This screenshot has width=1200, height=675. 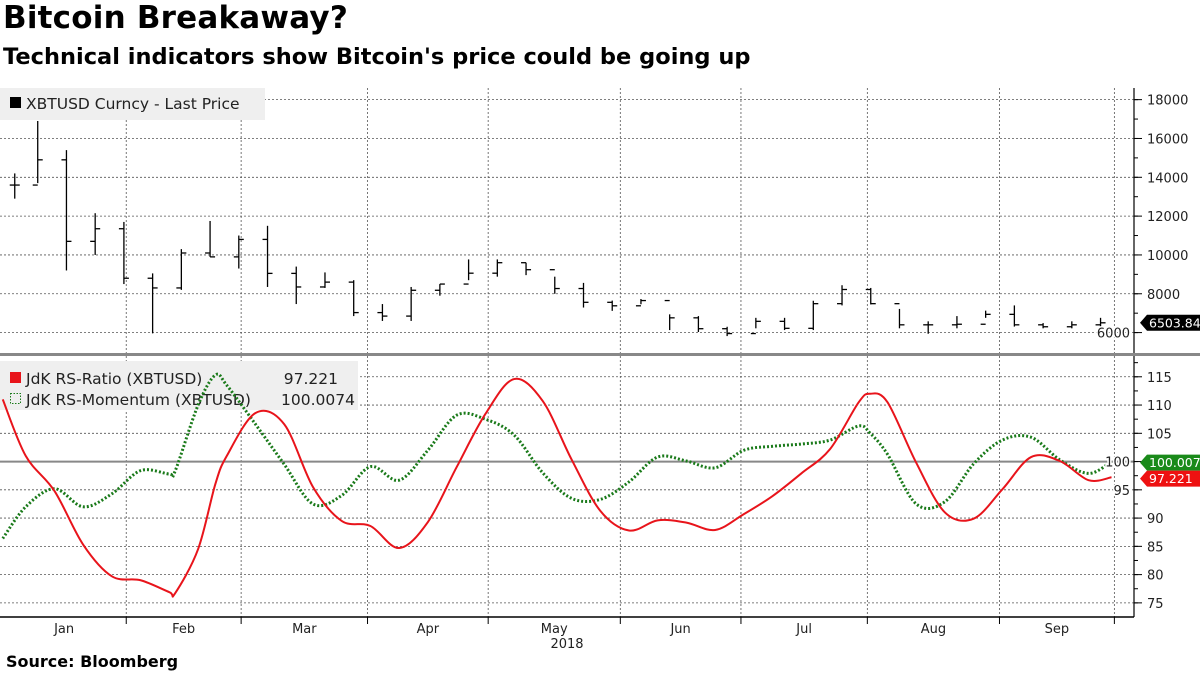 What do you see at coordinates (15, 398) in the screenshot?
I see `rs-momentum-legend-icon` at bounding box center [15, 398].